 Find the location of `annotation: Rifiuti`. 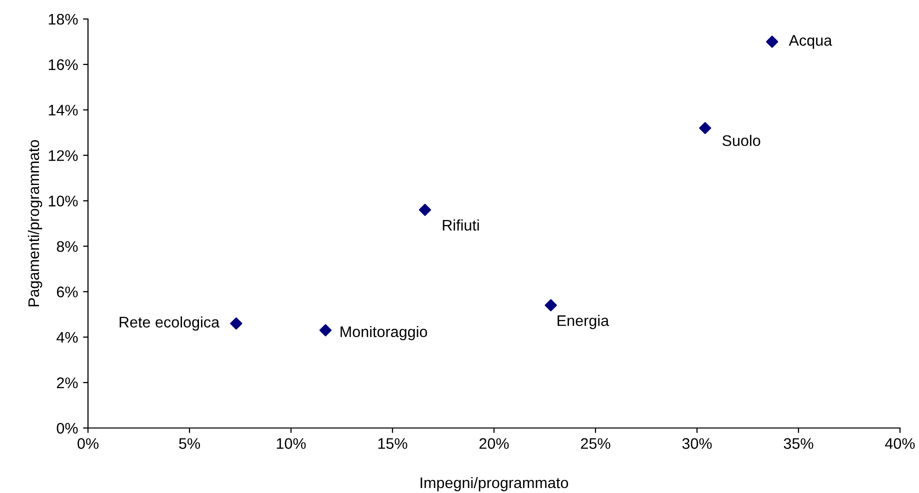

annotation: Rifiuti is located at coordinates (460, 225).